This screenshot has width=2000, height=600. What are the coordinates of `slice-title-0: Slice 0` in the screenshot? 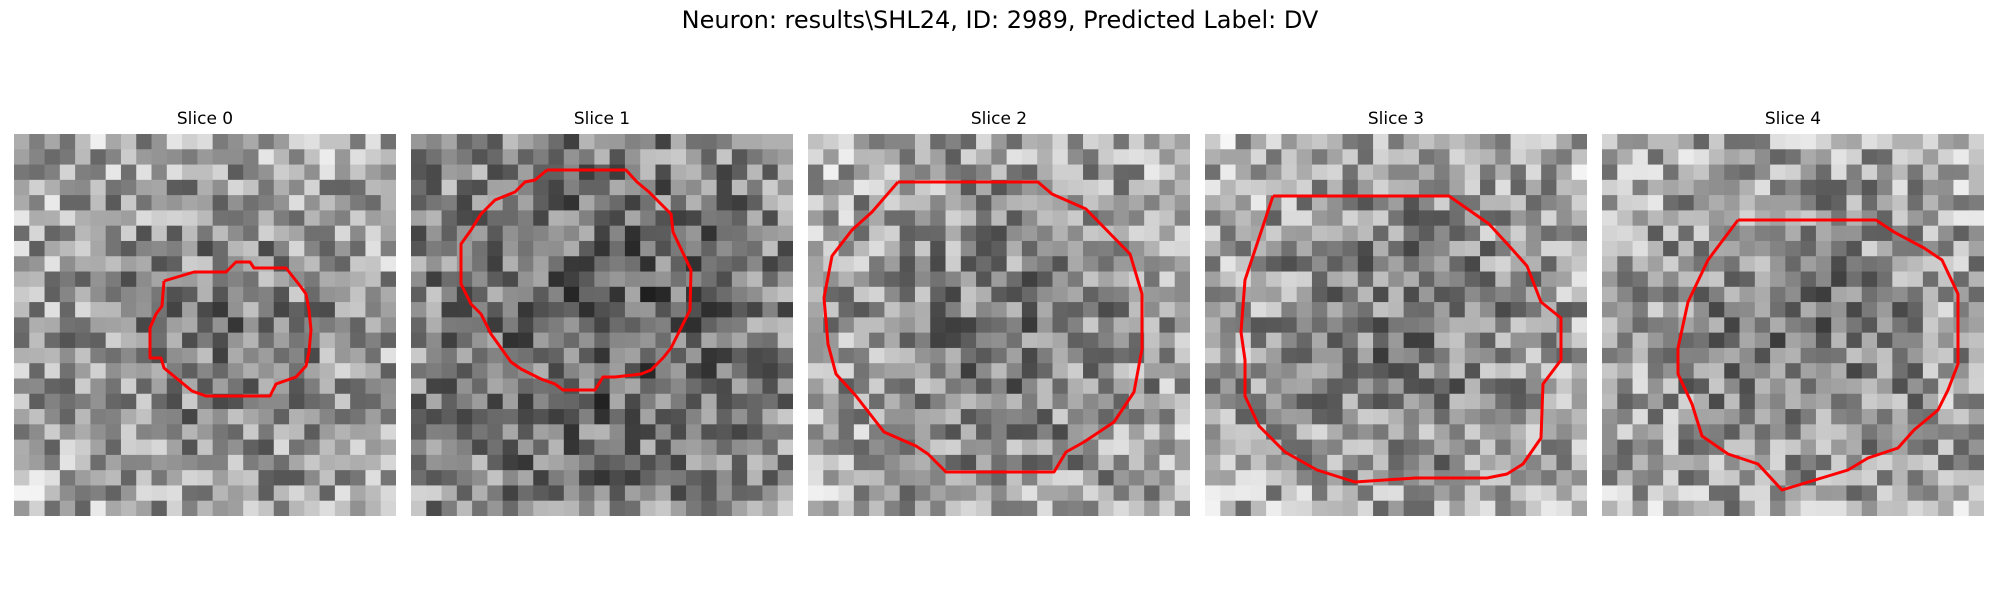 It's located at (205, 119).